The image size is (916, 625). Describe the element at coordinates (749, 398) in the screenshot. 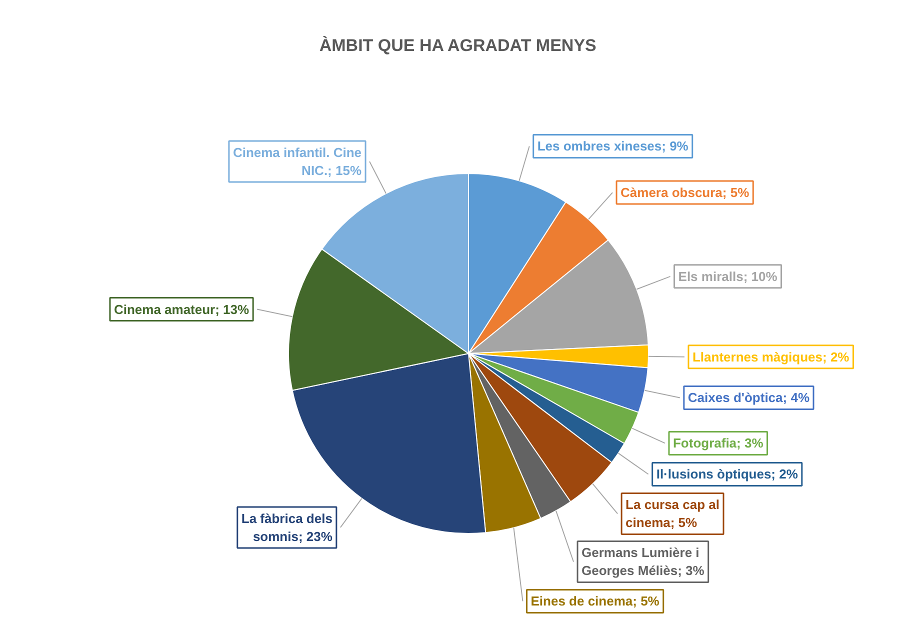

I see `slice-label: Caixes d'òptica; 4%` at that location.